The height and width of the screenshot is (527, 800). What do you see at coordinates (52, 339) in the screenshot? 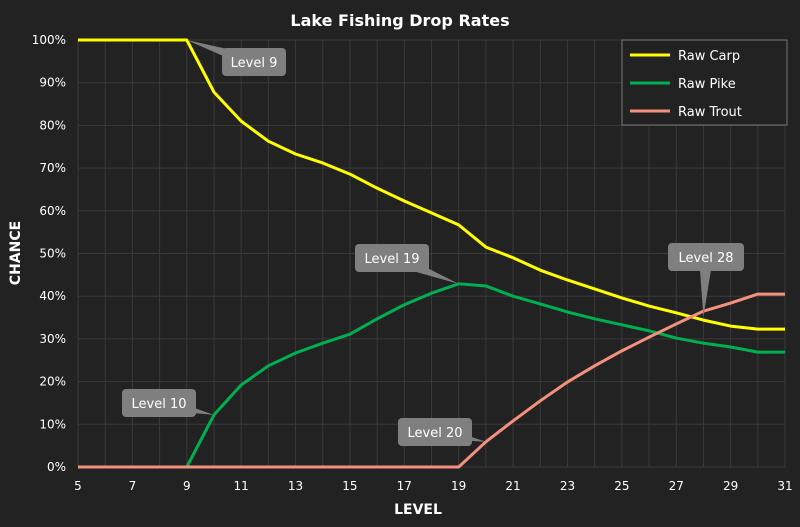
I see `y-tick-label: 30%` at bounding box center [52, 339].